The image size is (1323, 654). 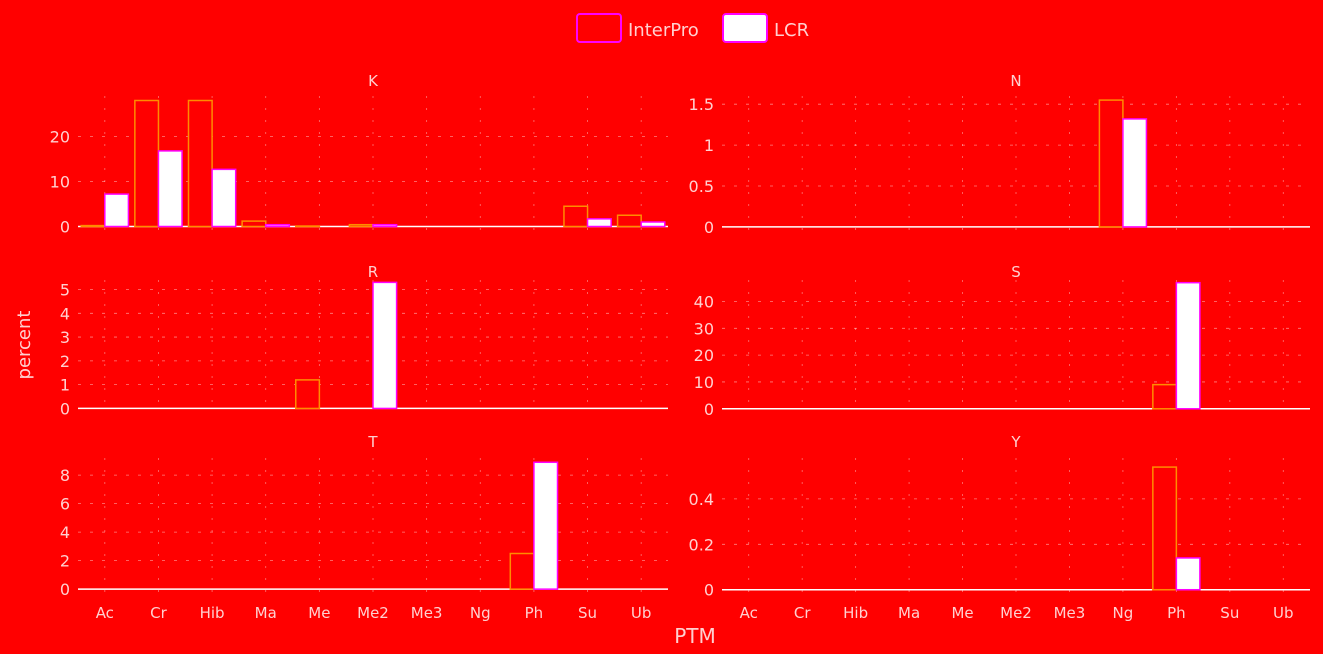 What do you see at coordinates (65, 337) in the screenshot?
I see `y-tick-label: 3` at bounding box center [65, 337].